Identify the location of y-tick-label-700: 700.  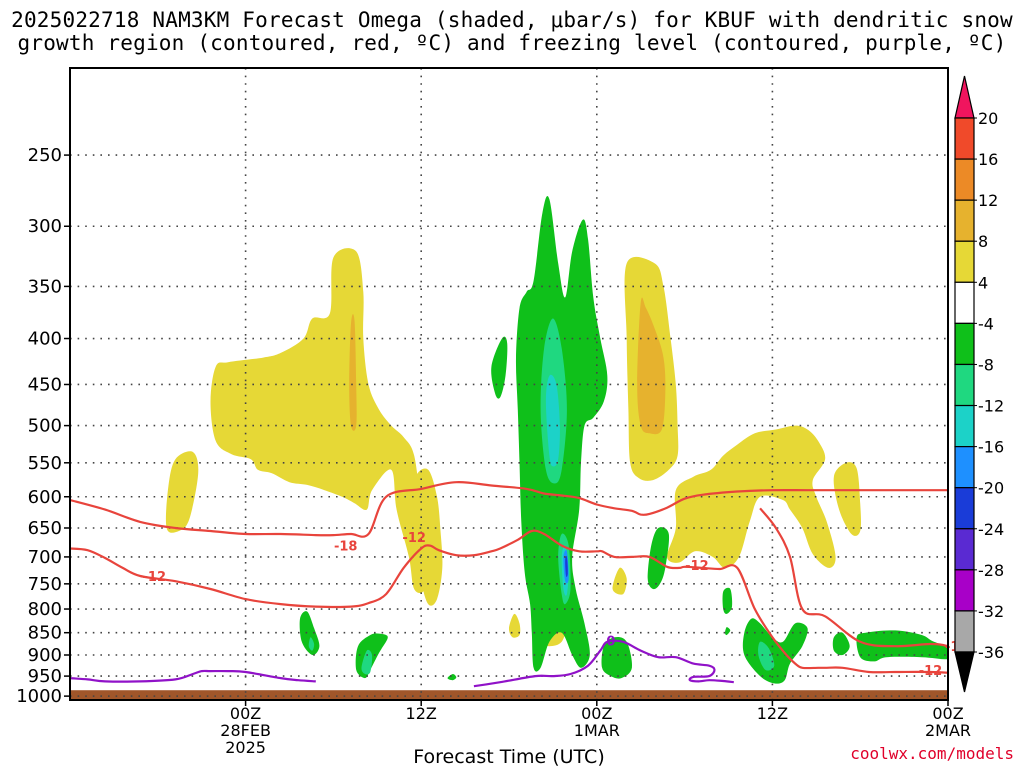
(45, 557).